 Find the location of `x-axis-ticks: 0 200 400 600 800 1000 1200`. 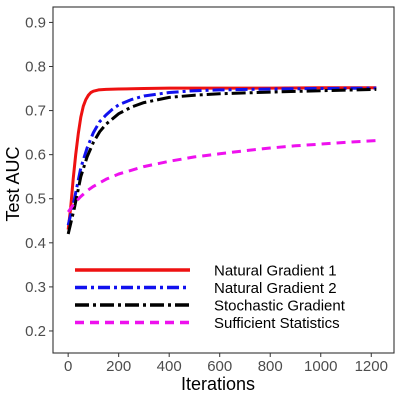

x-axis-ticks: 0 200 400 600 800 1000 1200 is located at coordinates (226, 364).